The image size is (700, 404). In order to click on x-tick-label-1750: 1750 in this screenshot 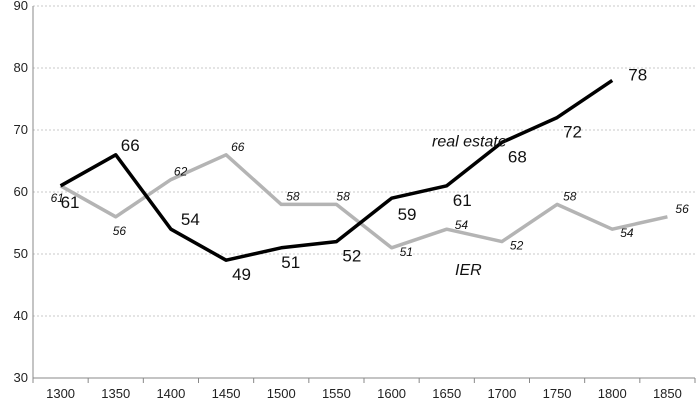, I will do `click(557, 393)`.